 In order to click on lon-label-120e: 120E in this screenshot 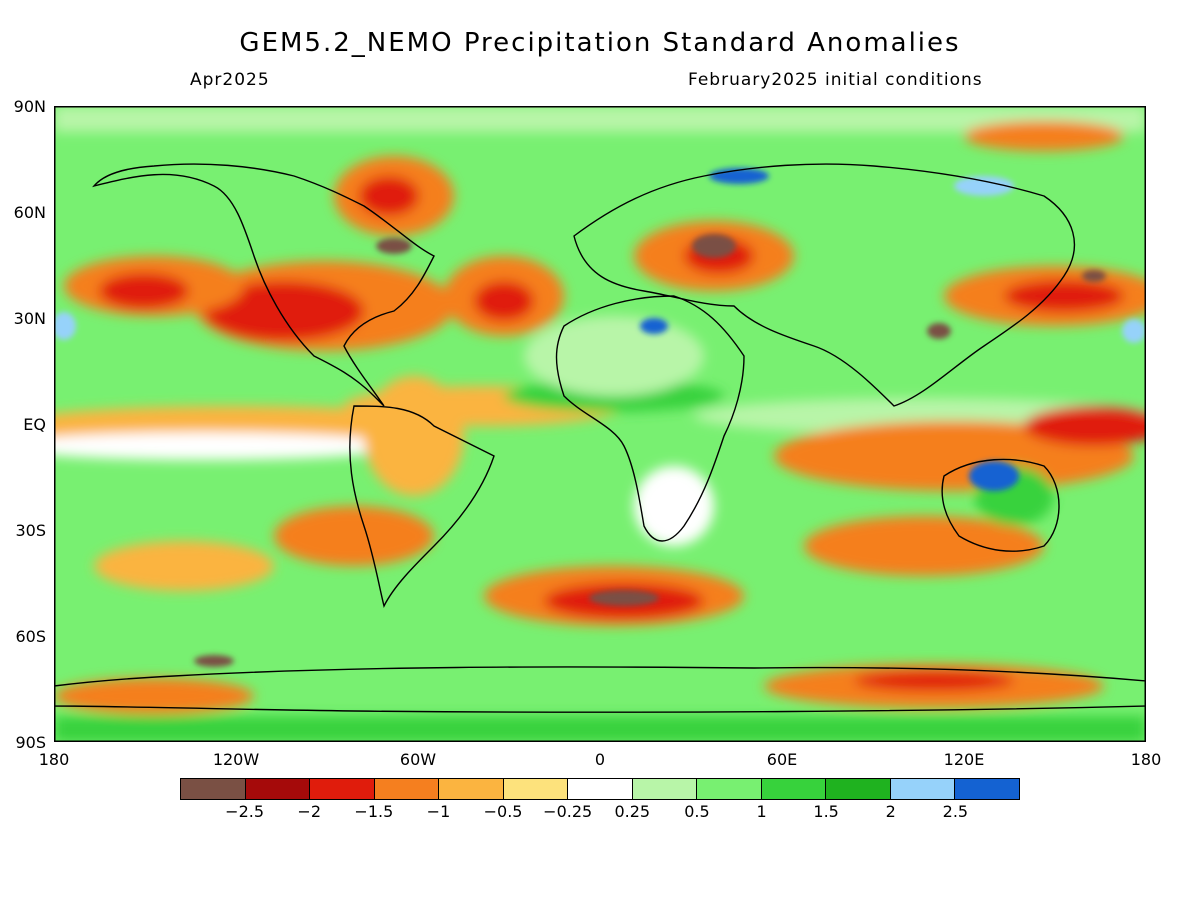, I will do `click(964, 759)`.